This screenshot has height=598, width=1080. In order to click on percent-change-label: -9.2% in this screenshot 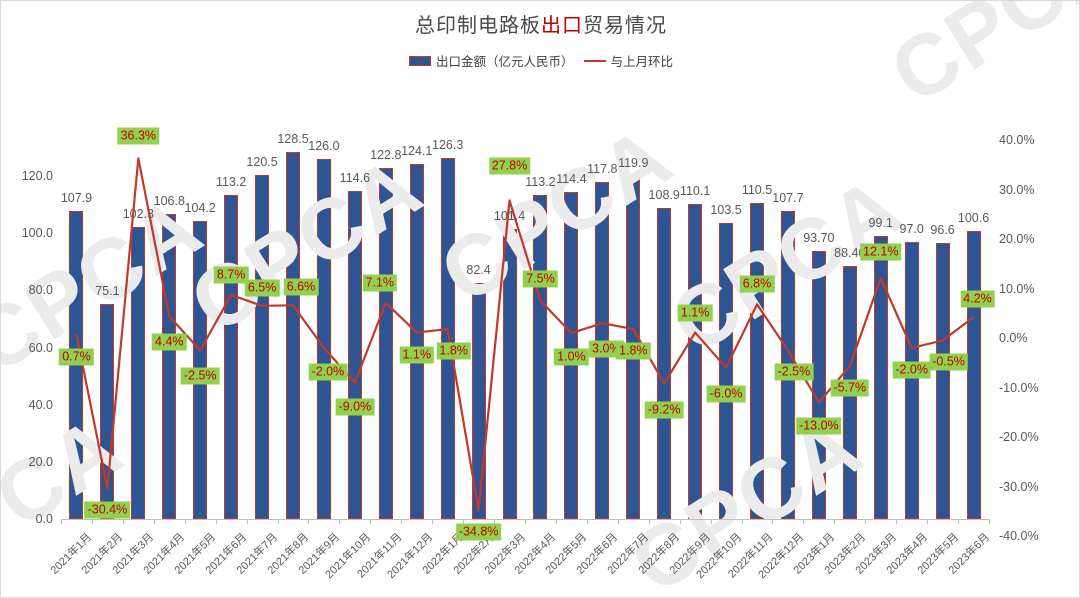, I will do `click(664, 410)`.